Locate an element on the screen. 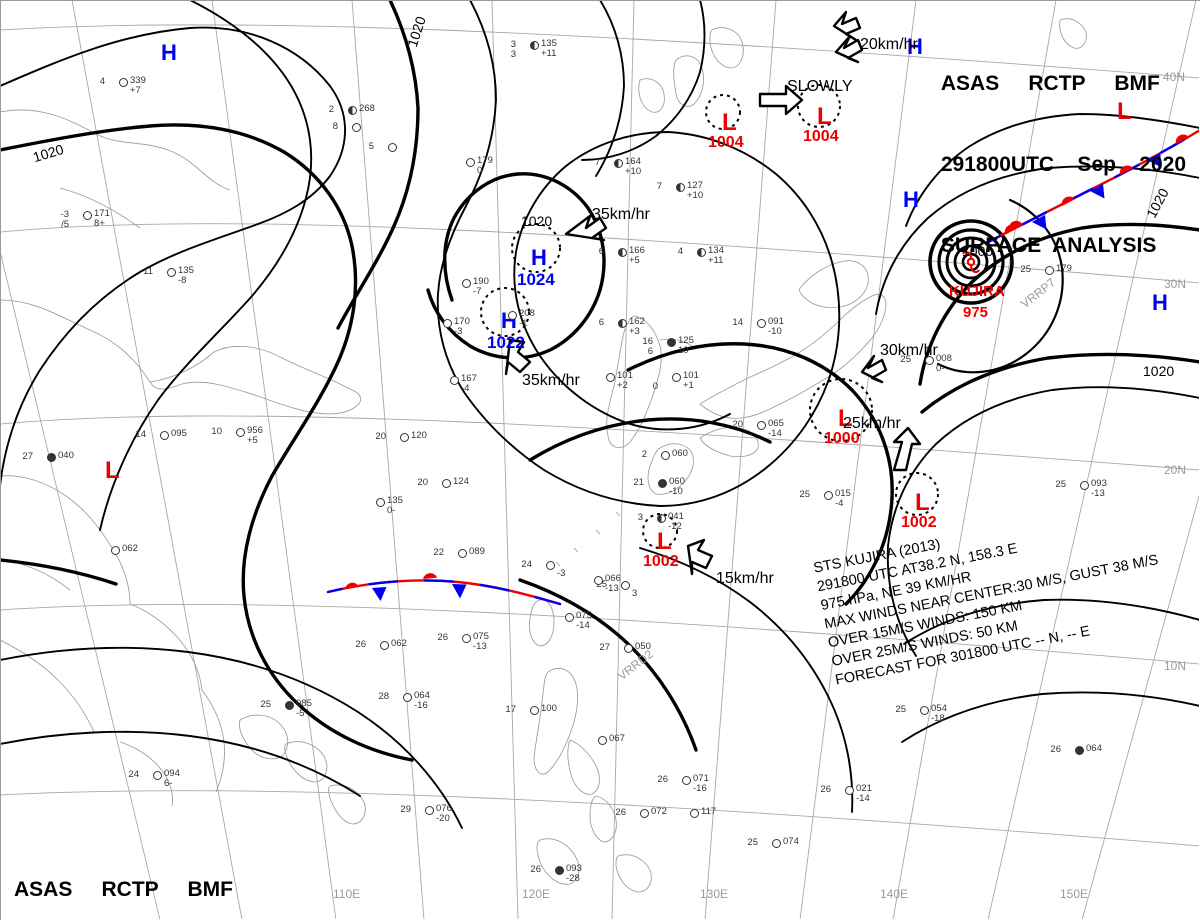  station-pressure: 167 is located at coordinates (469, 378).